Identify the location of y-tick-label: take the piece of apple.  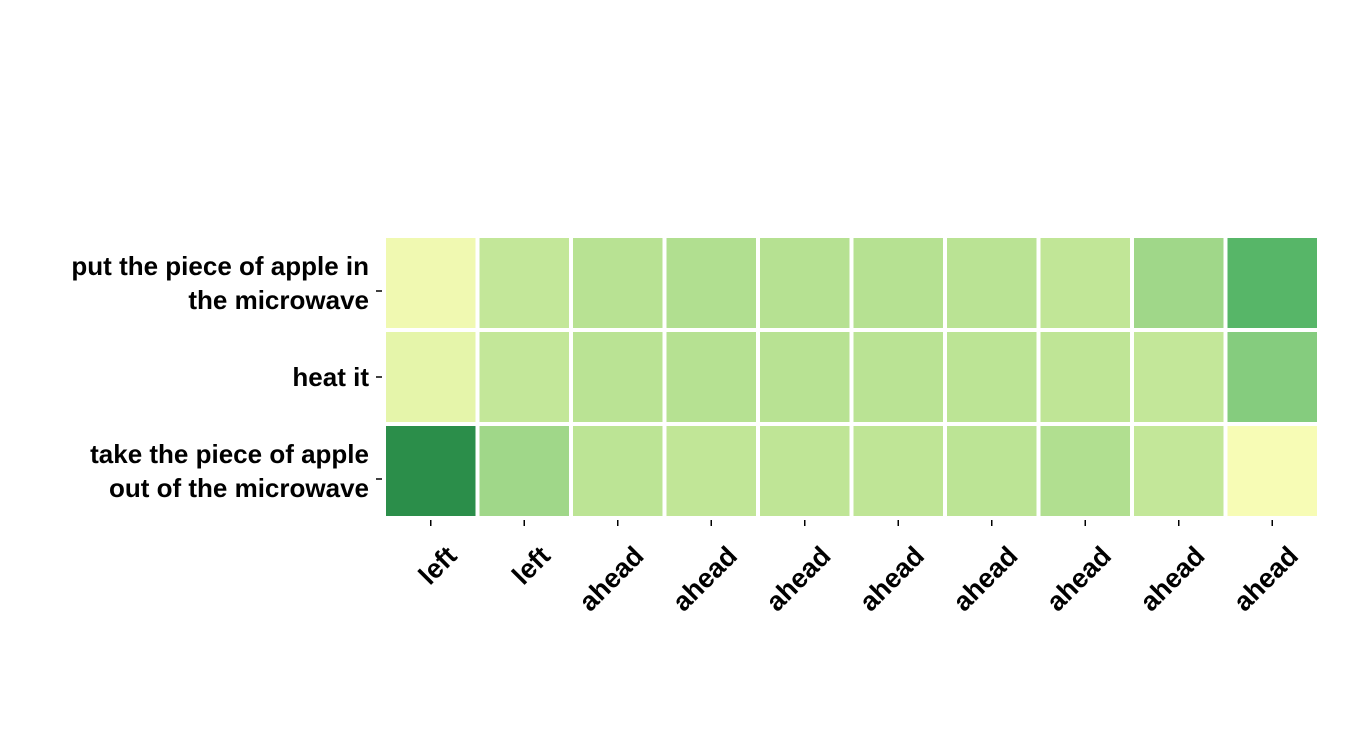
(229, 454).